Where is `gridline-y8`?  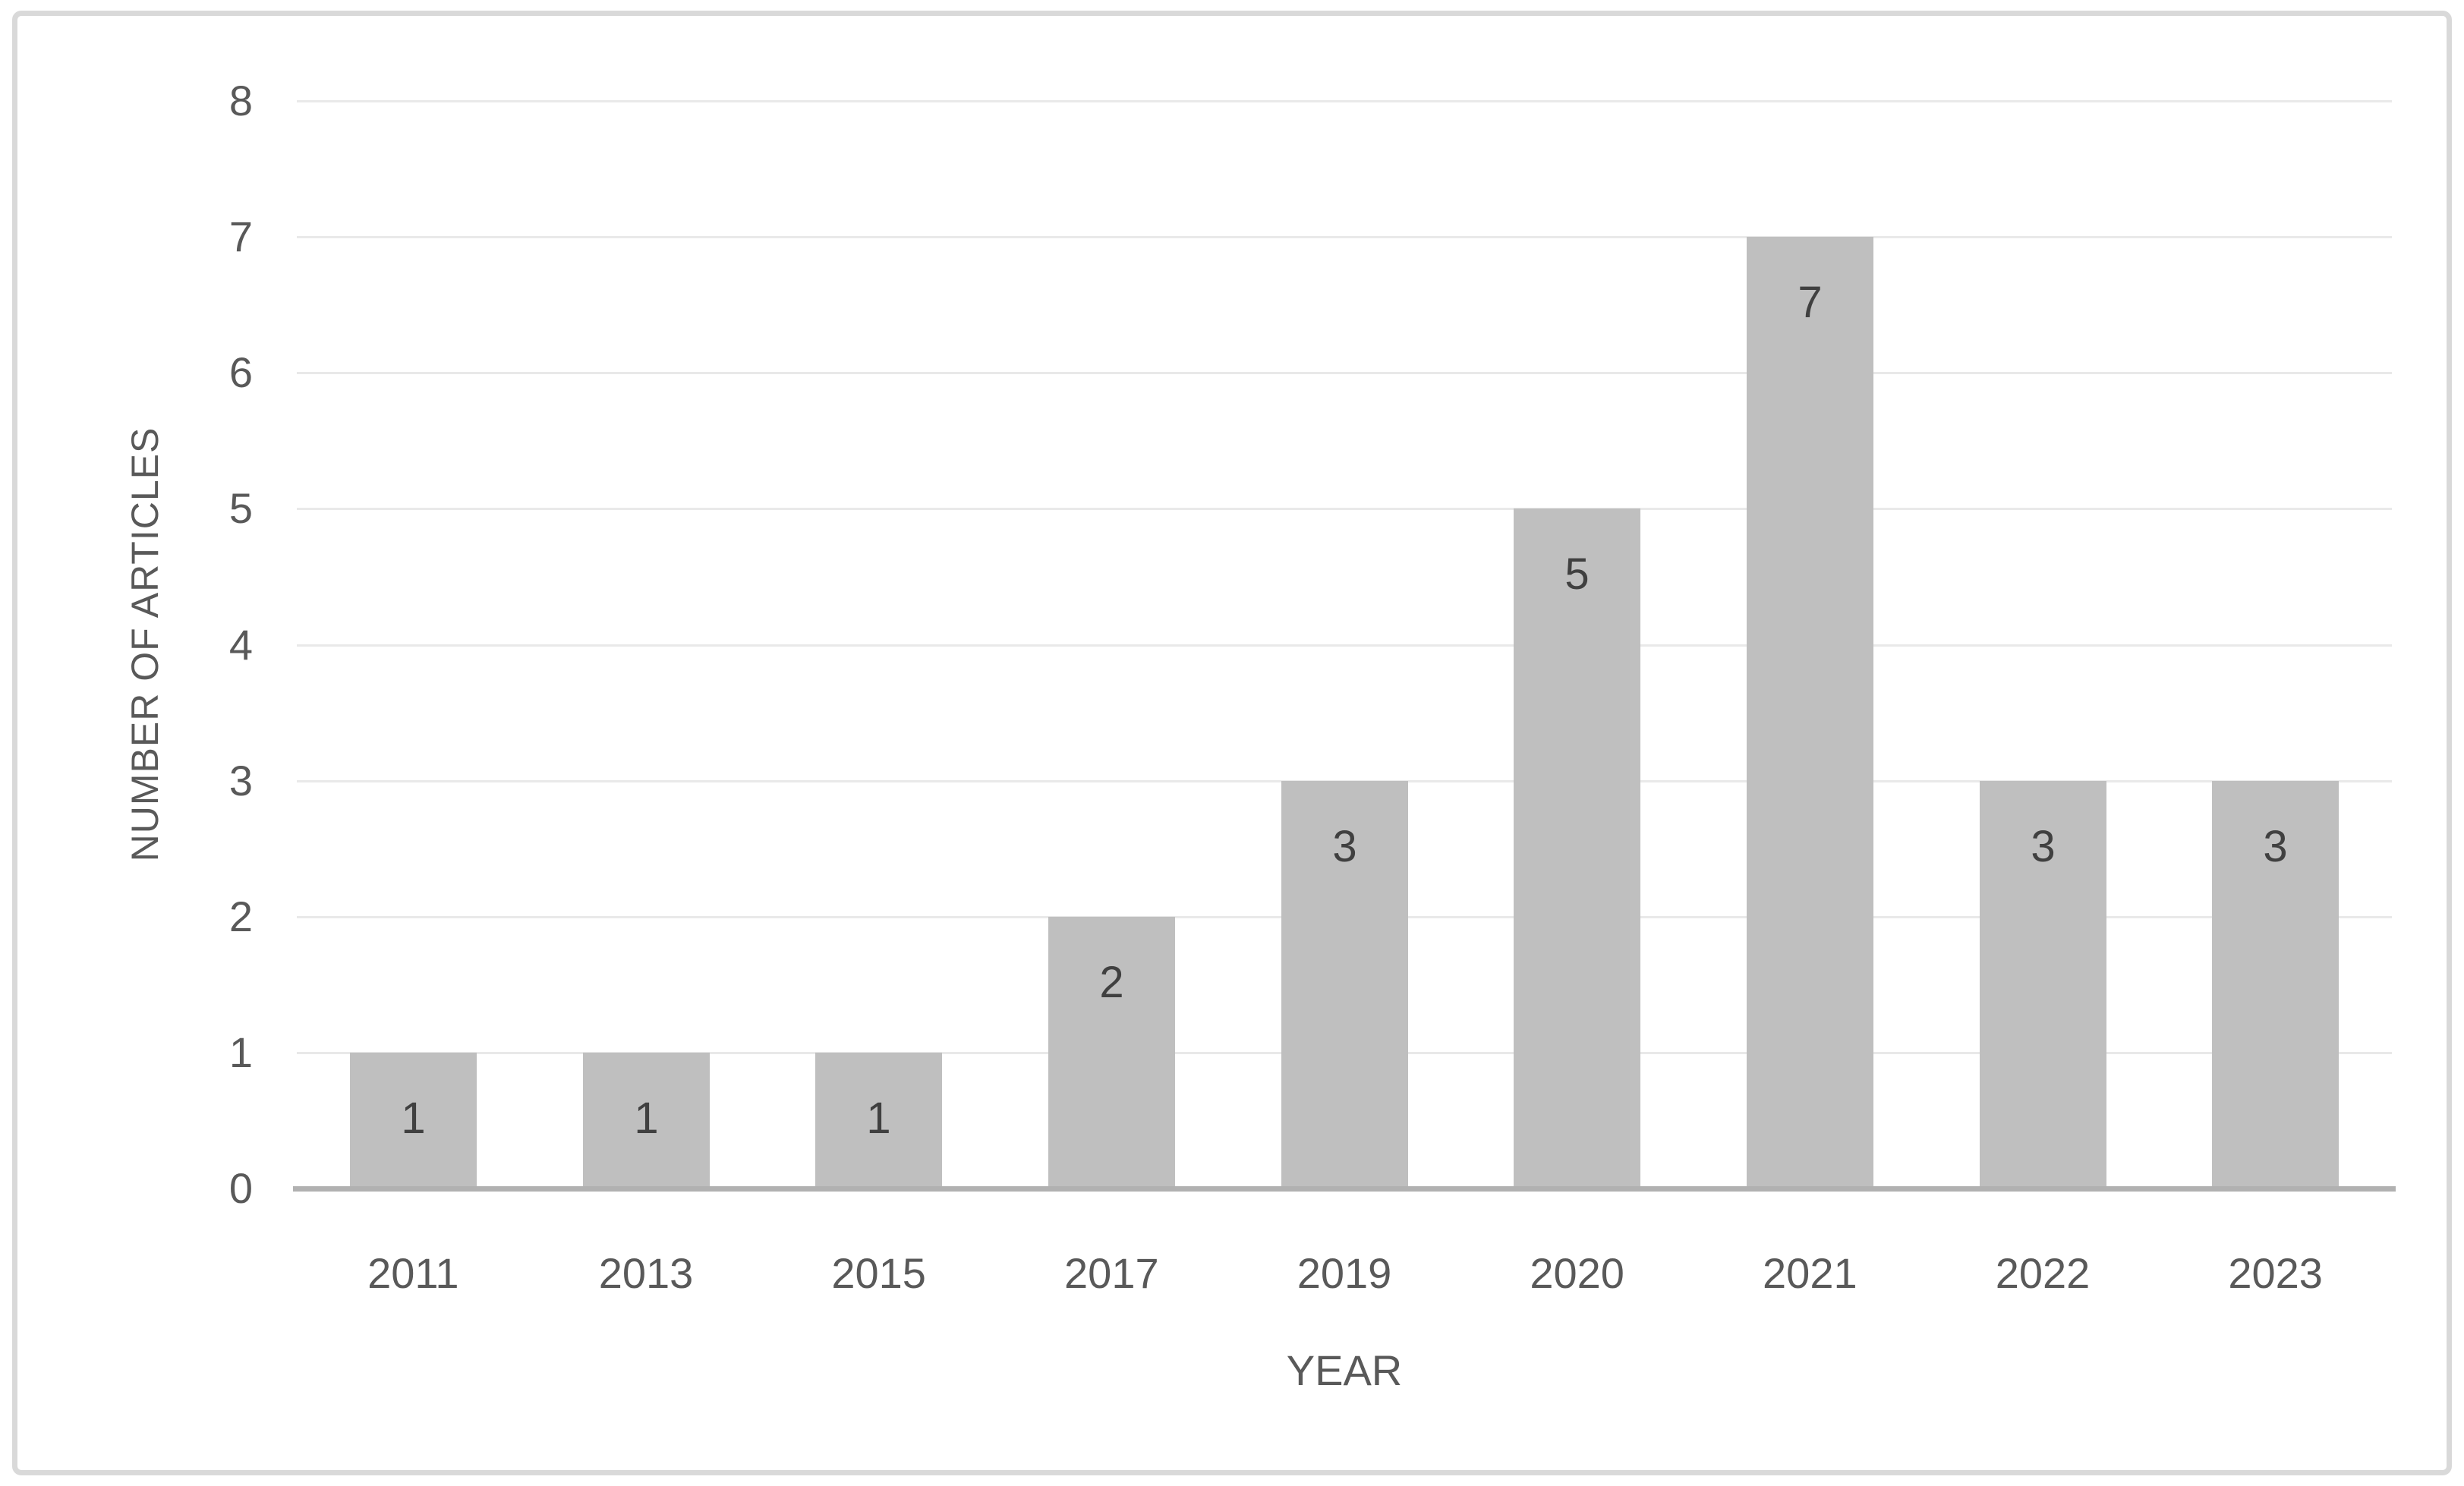
gridline-y8 is located at coordinates (1344, 101).